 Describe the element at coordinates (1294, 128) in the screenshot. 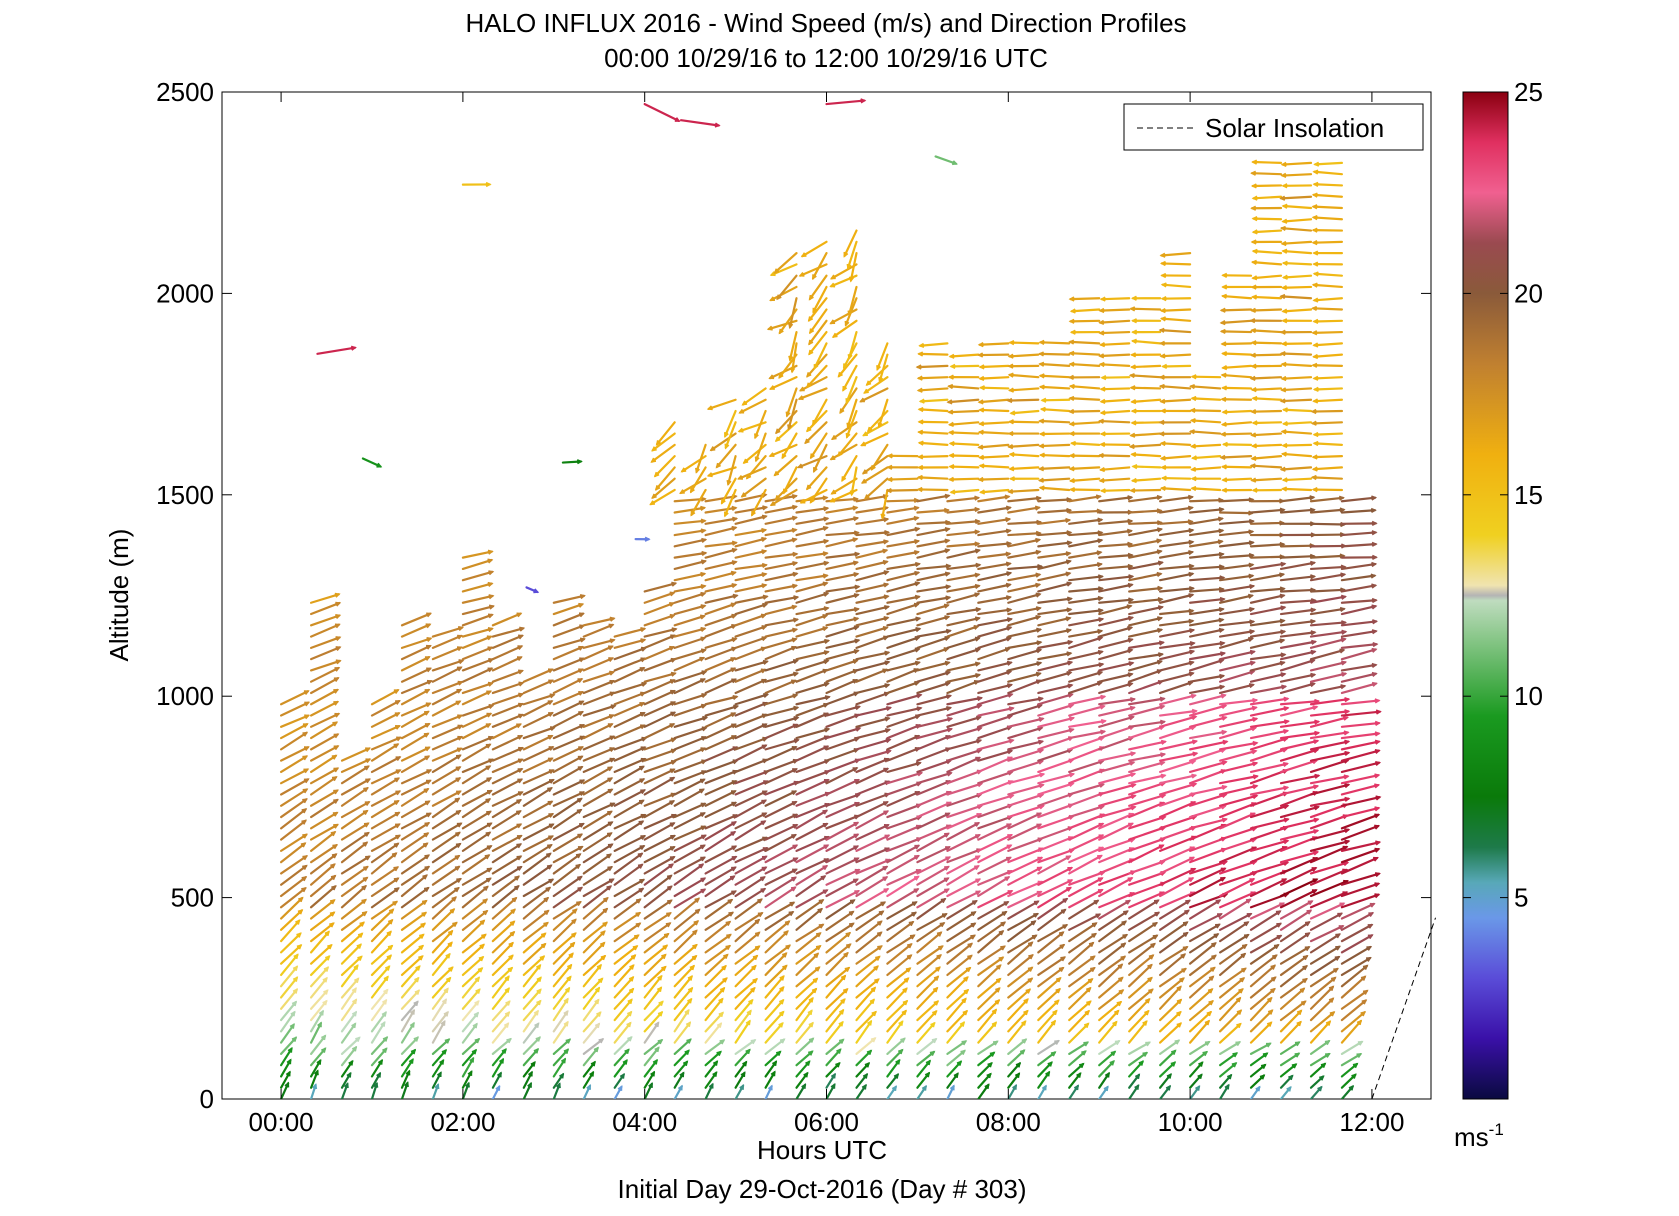

I see `legend-label: Solar Insolation` at that location.